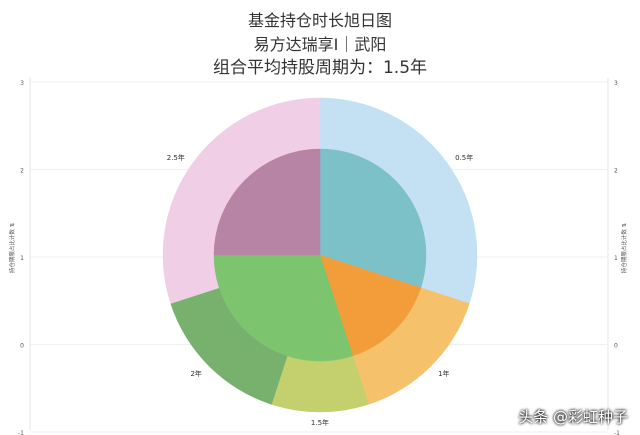 The width and height of the screenshot is (640, 435). Describe the element at coordinates (573, 417) in the screenshot. I see `watermark: 头条 @彩虹种子` at that location.